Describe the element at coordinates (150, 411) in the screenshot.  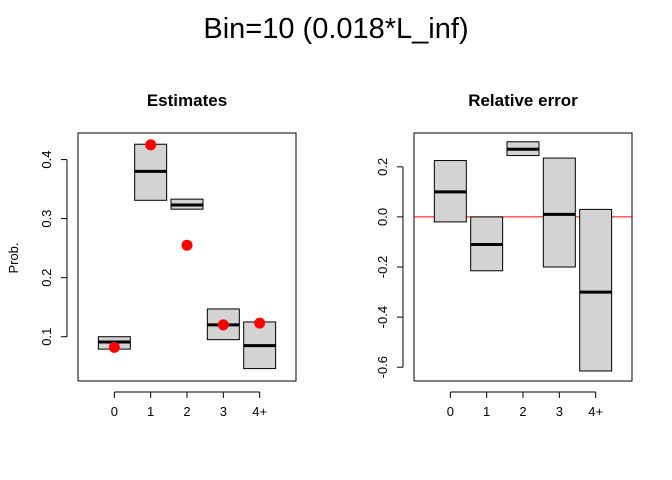
I see `estimates-x-tick-label: 1` at that location.